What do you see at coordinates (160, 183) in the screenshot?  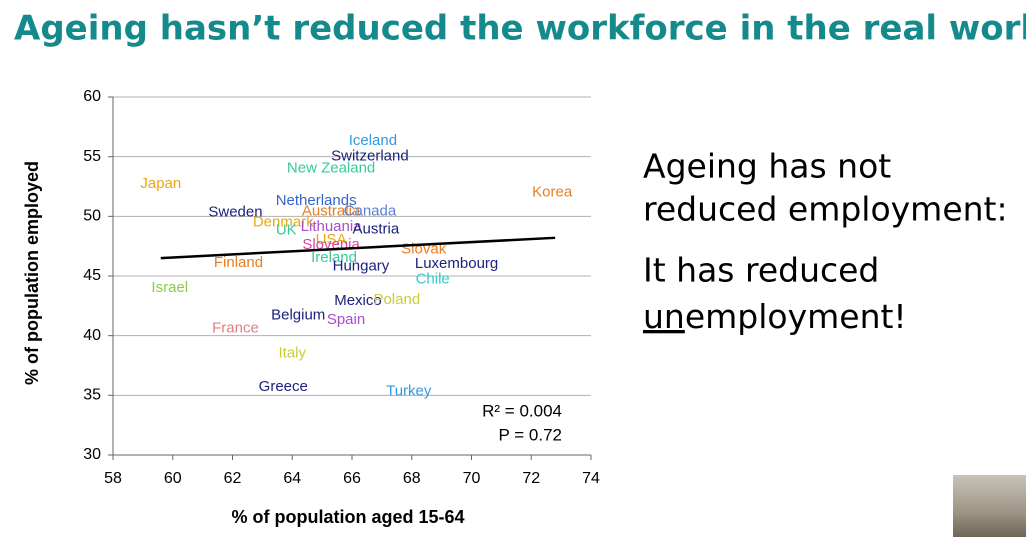 I see `country-point: Japan` at bounding box center [160, 183].